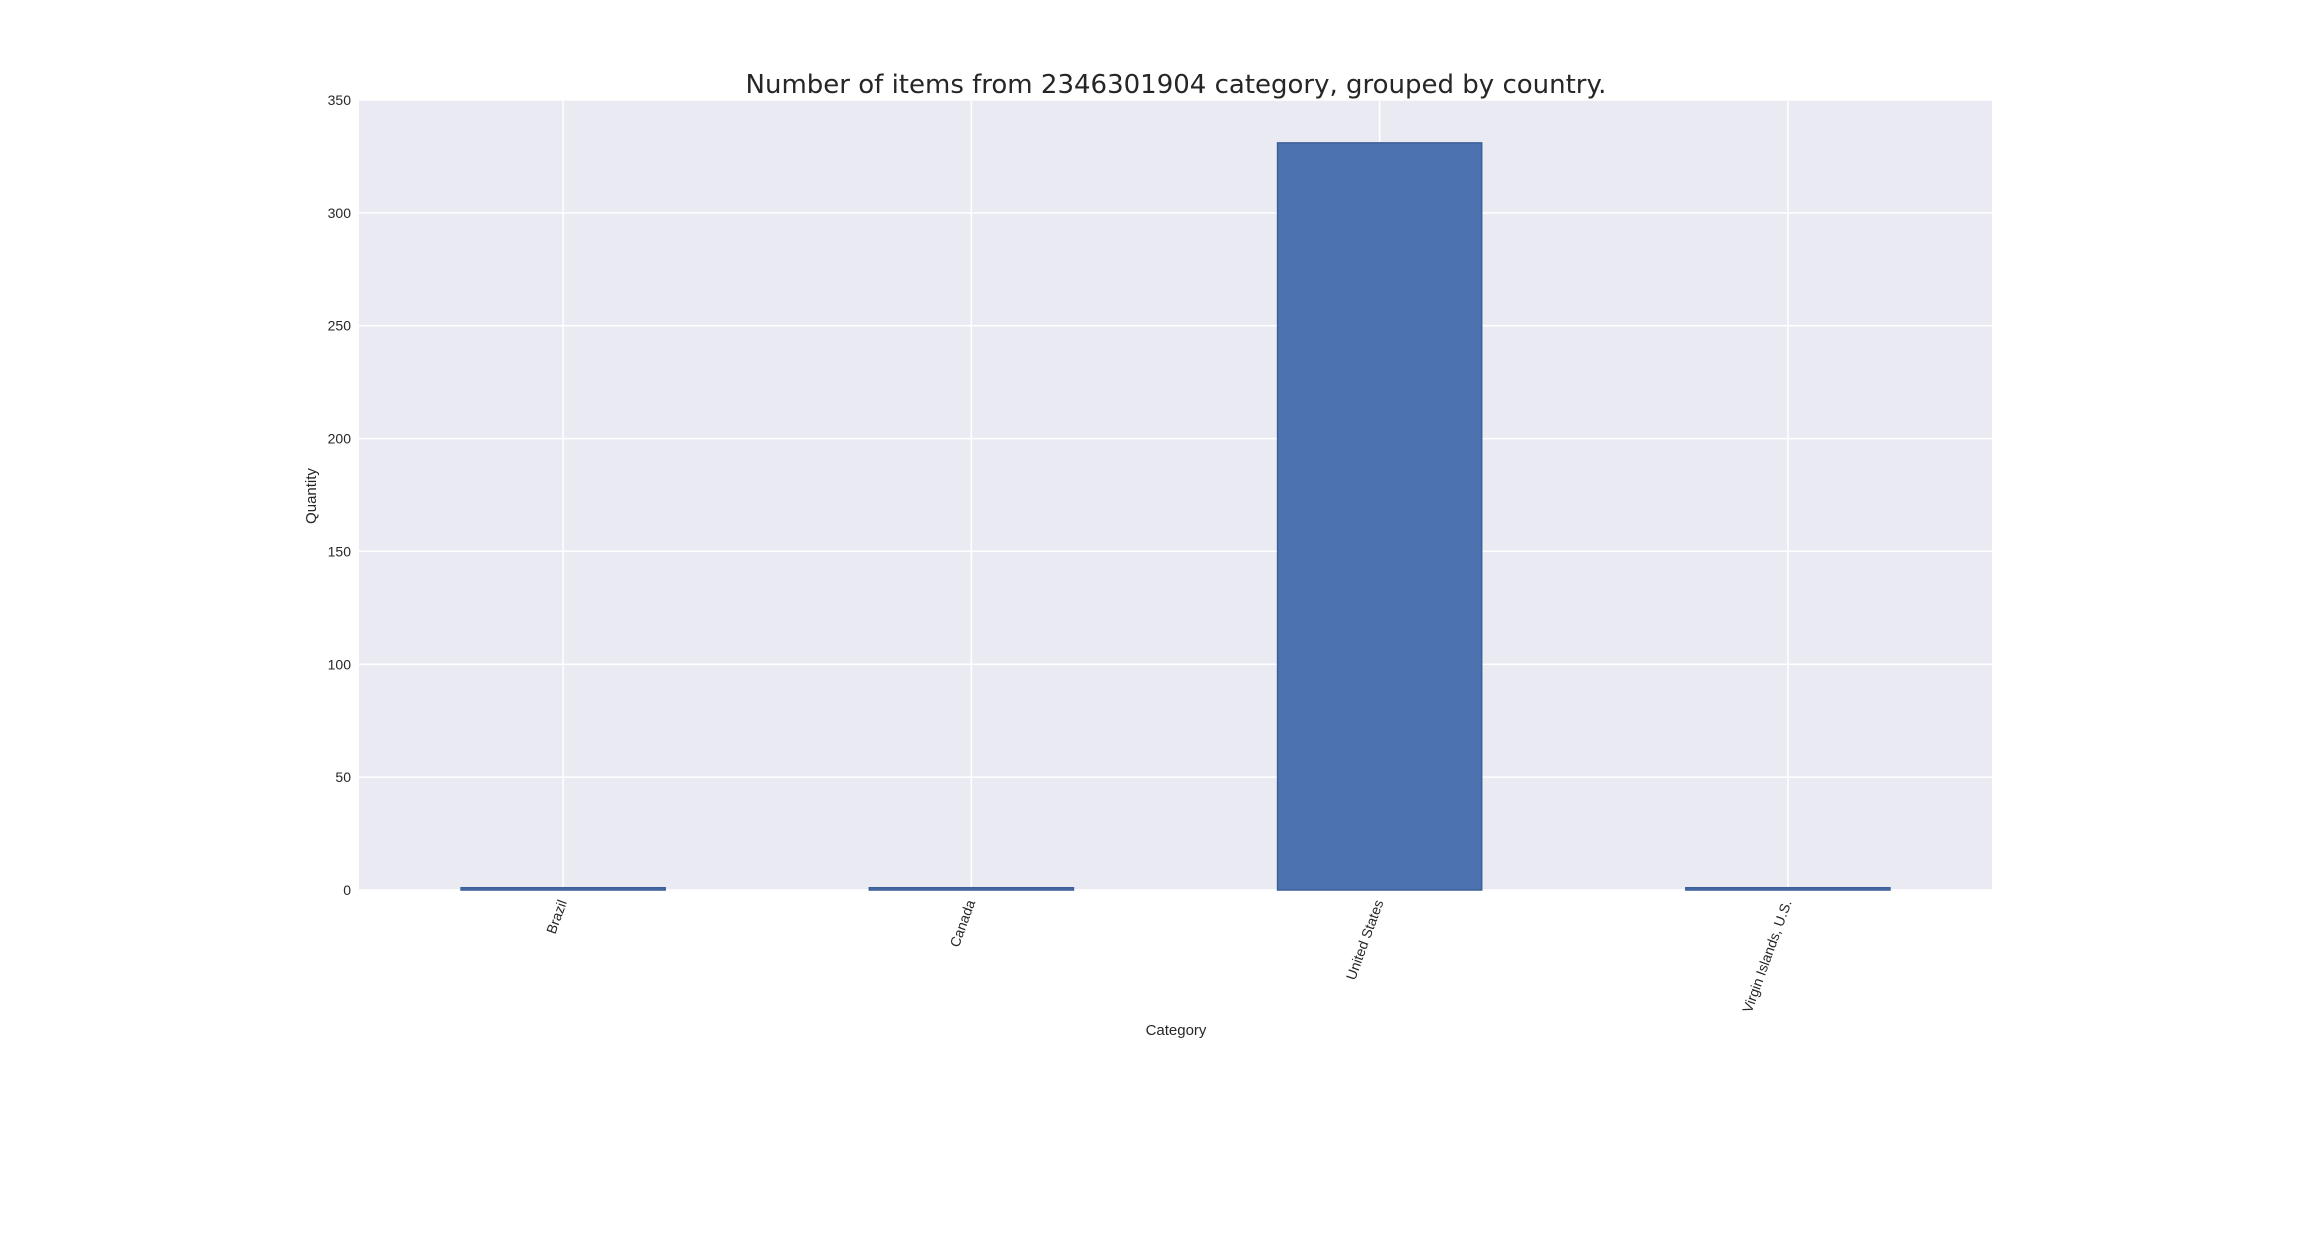 This screenshot has height=1242, width=2318. I want to click on x-tick-label: Virgin Islands, U.S., so click(1767, 956).